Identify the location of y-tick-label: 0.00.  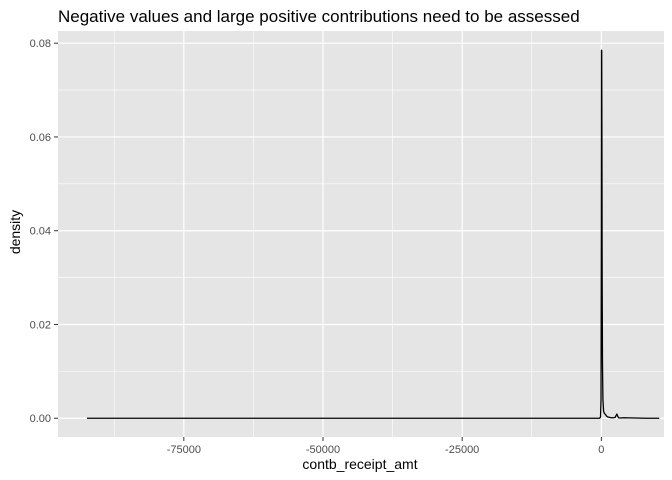
(40, 419).